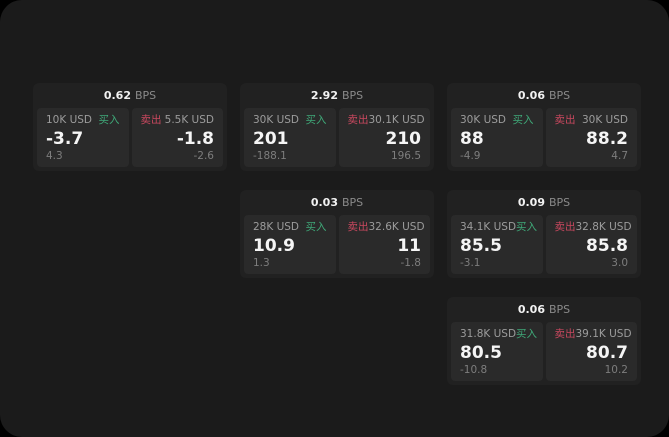 Image resolution: width=669 pixels, height=437 pixels. What do you see at coordinates (481, 245) in the screenshot?
I see `buy-price: 85.5` at bounding box center [481, 245].